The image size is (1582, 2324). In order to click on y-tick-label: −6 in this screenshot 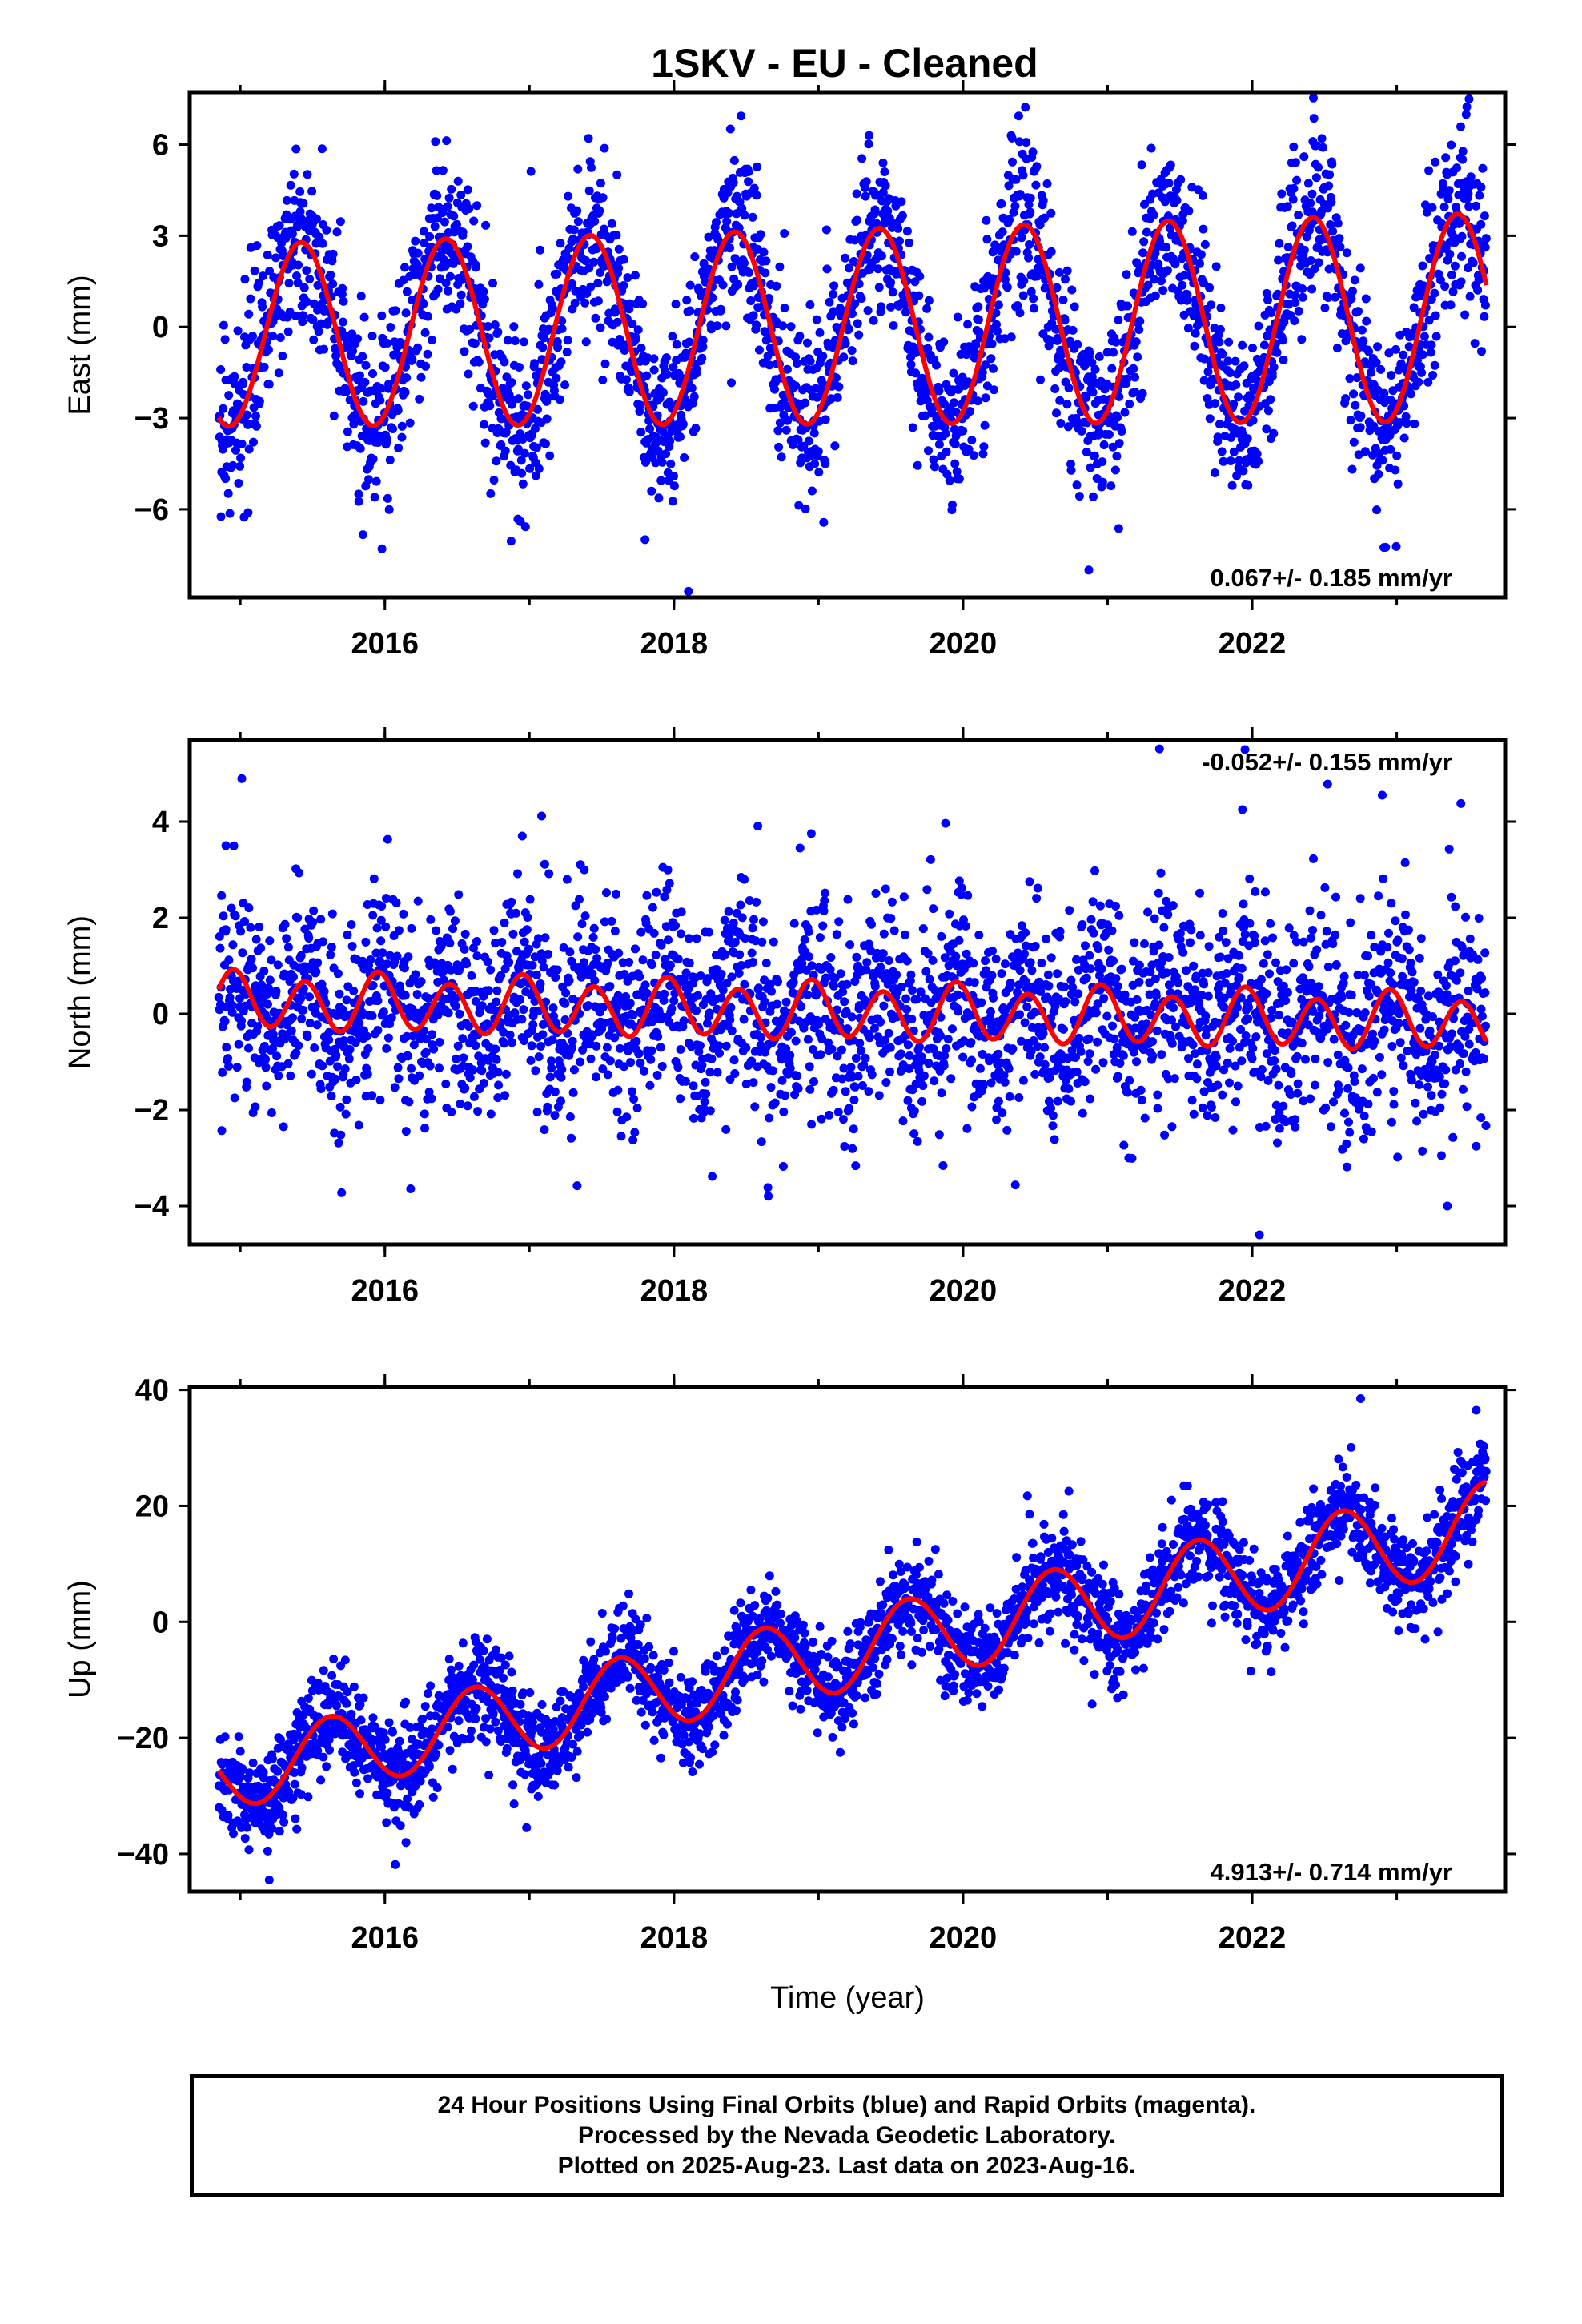, I will do `click(152, 510)`.